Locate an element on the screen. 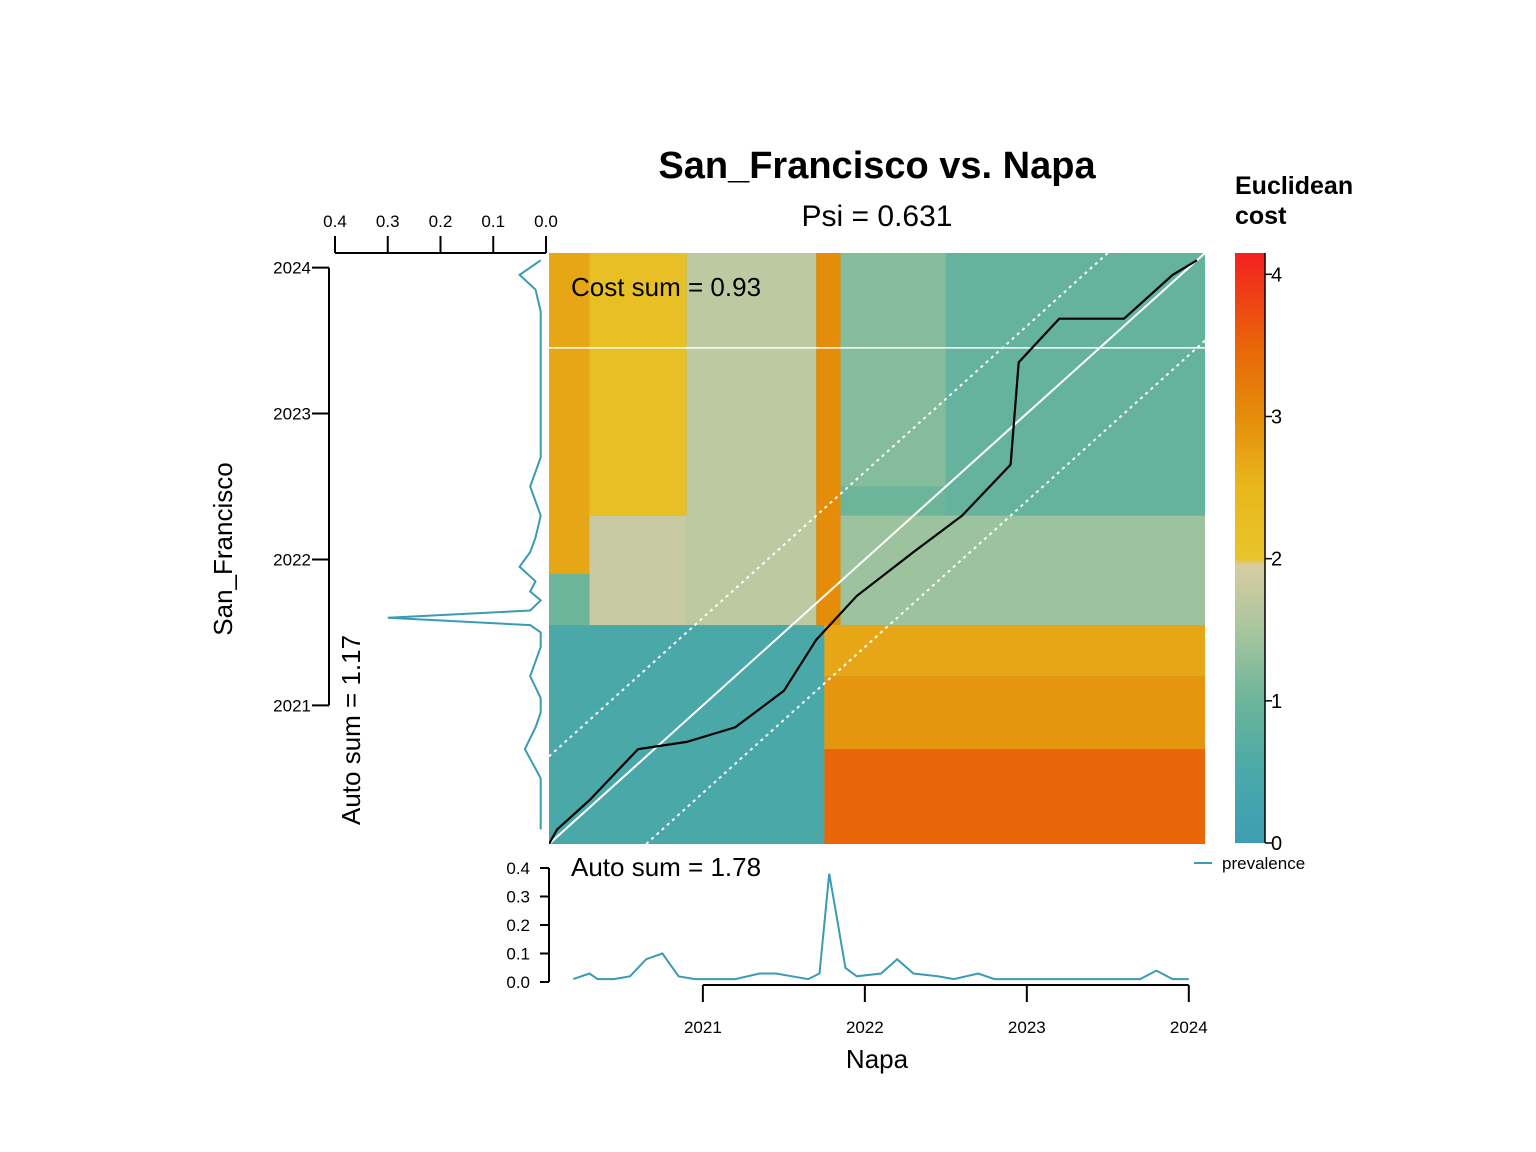 The height and width of the screenshot is (1152, 1536). y-prevalence-tick-label: 0.3 is located at coordinates (388, 221).